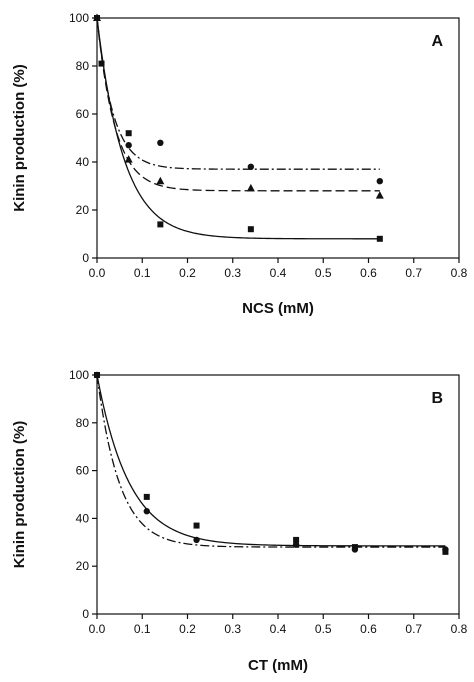 The width and height of the screenshot is (474, 682). Describe the element at coordinates (278, 308) in the screenshot. I see `x-axis-title: NCS (mM)` at that location.